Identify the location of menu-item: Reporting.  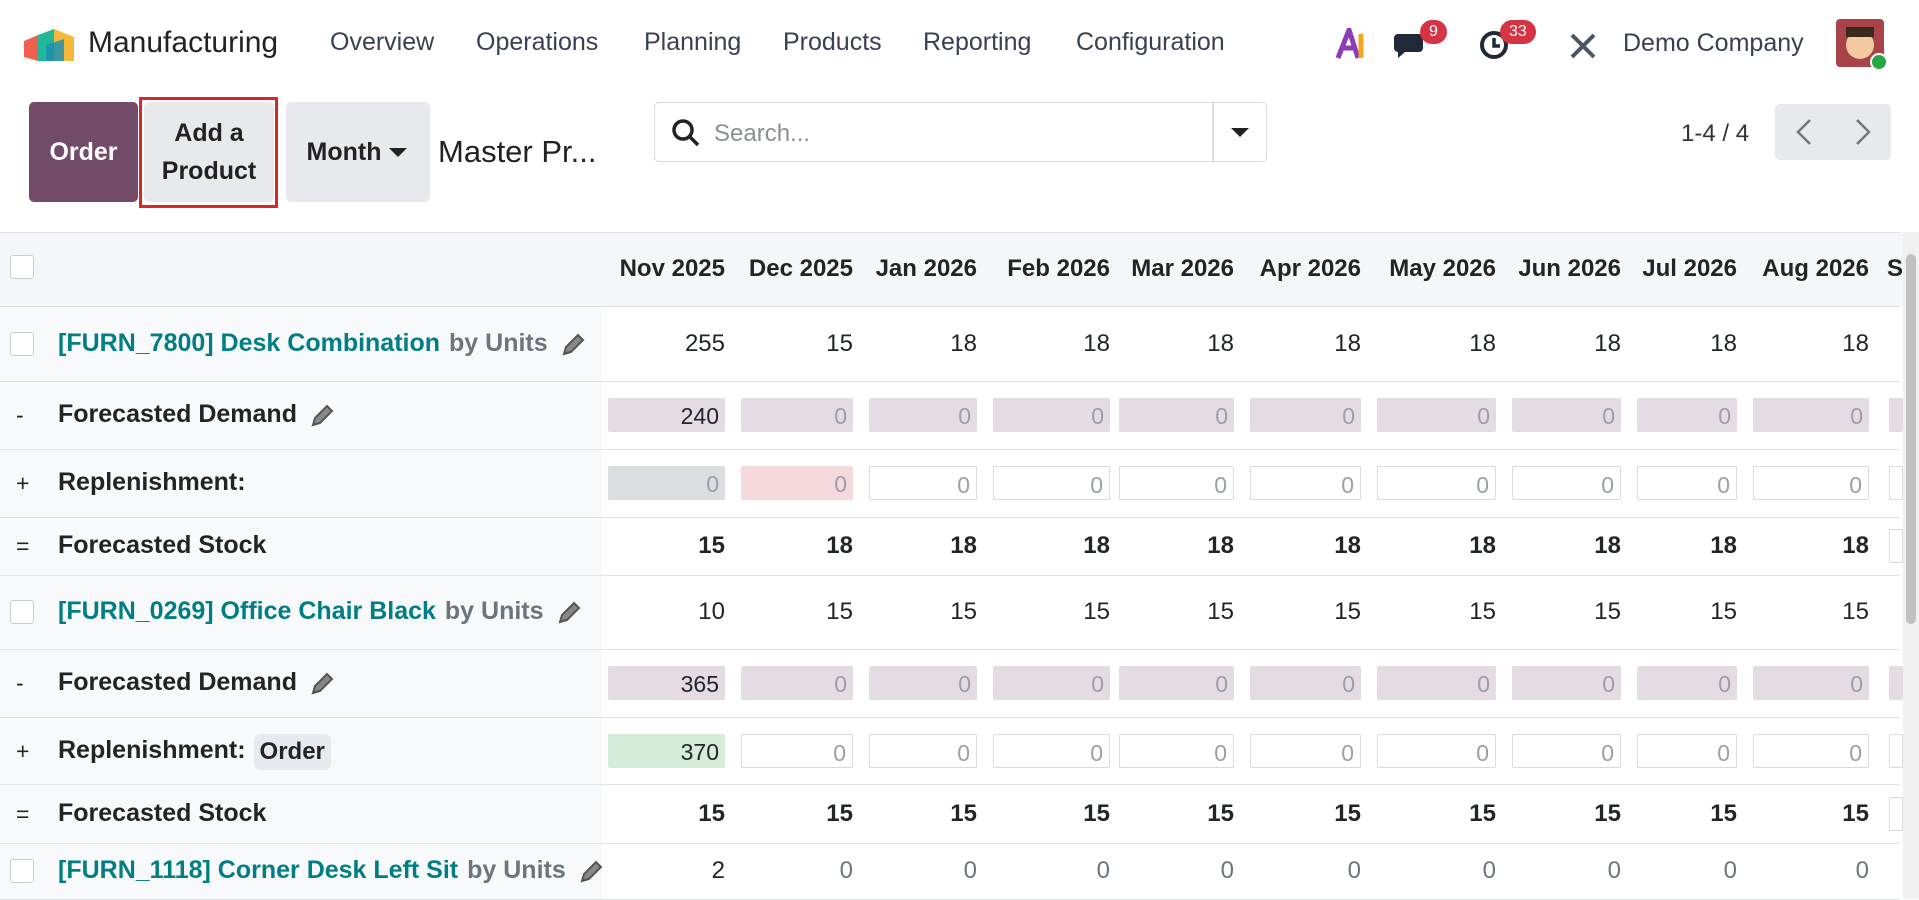
(977, 42).